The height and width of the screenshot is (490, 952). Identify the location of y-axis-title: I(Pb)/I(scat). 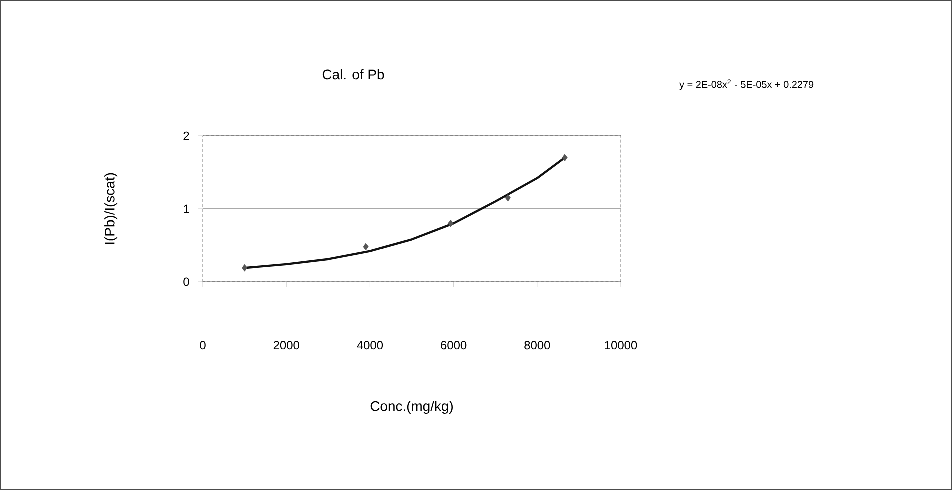
(111, 208).